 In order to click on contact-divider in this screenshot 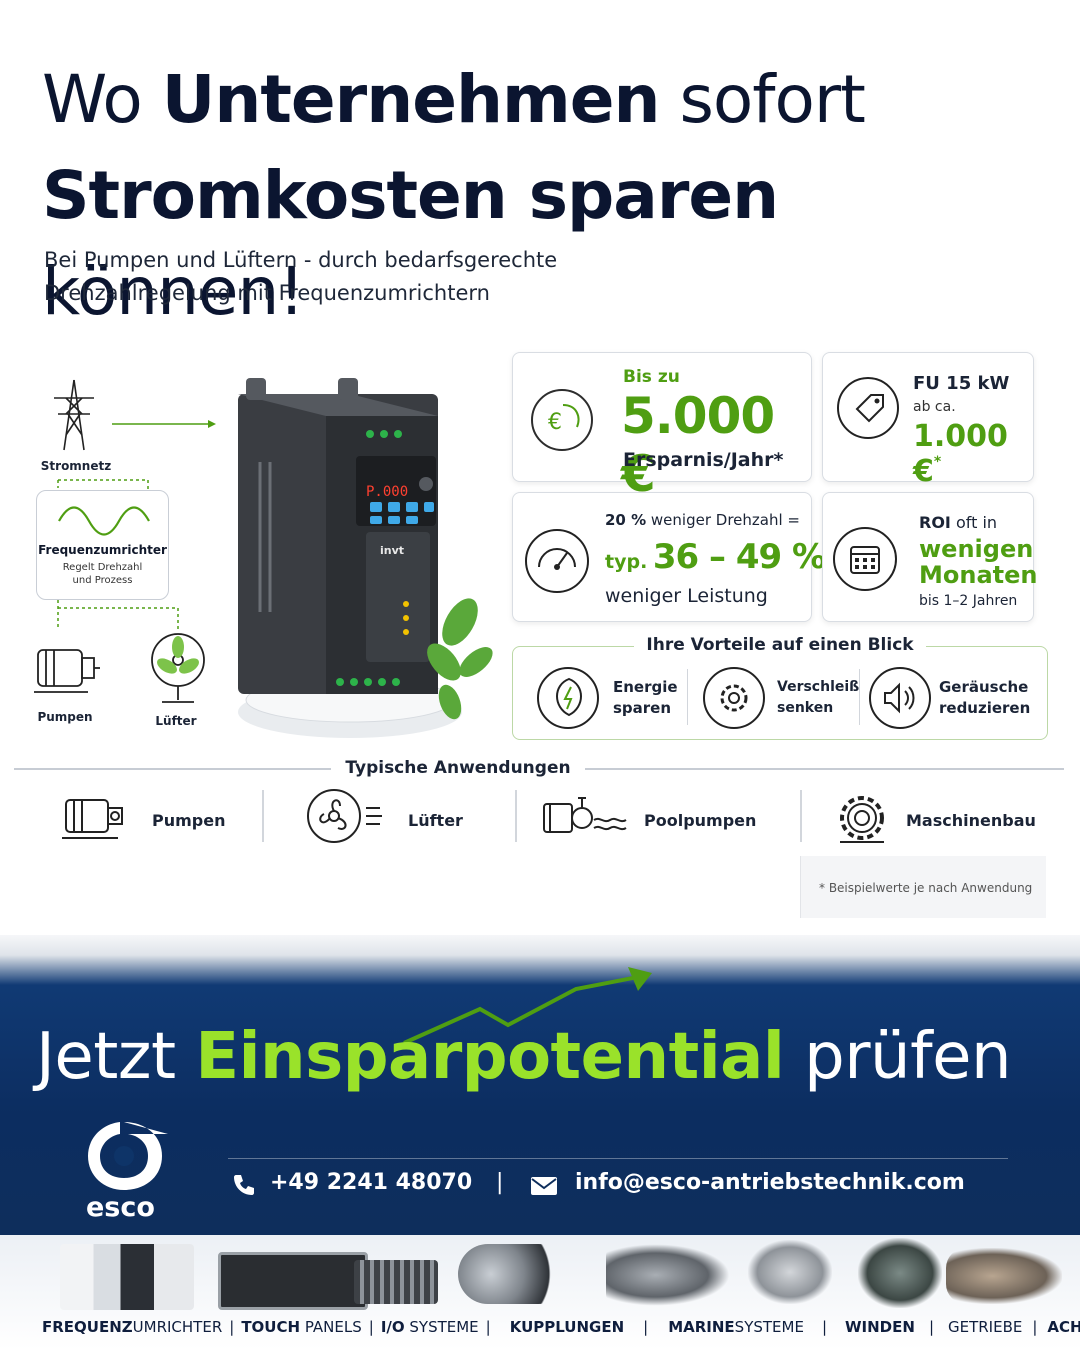, I will do `click(618, 1158)`.